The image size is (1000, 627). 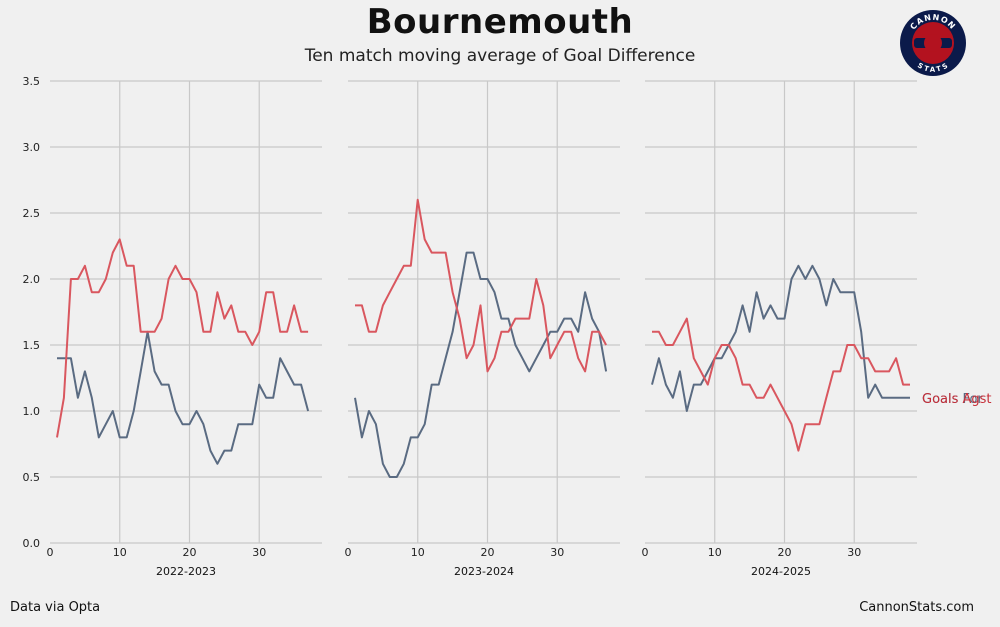 I want to click on y-tick-label: 3.5, so click(x=32, y=81).